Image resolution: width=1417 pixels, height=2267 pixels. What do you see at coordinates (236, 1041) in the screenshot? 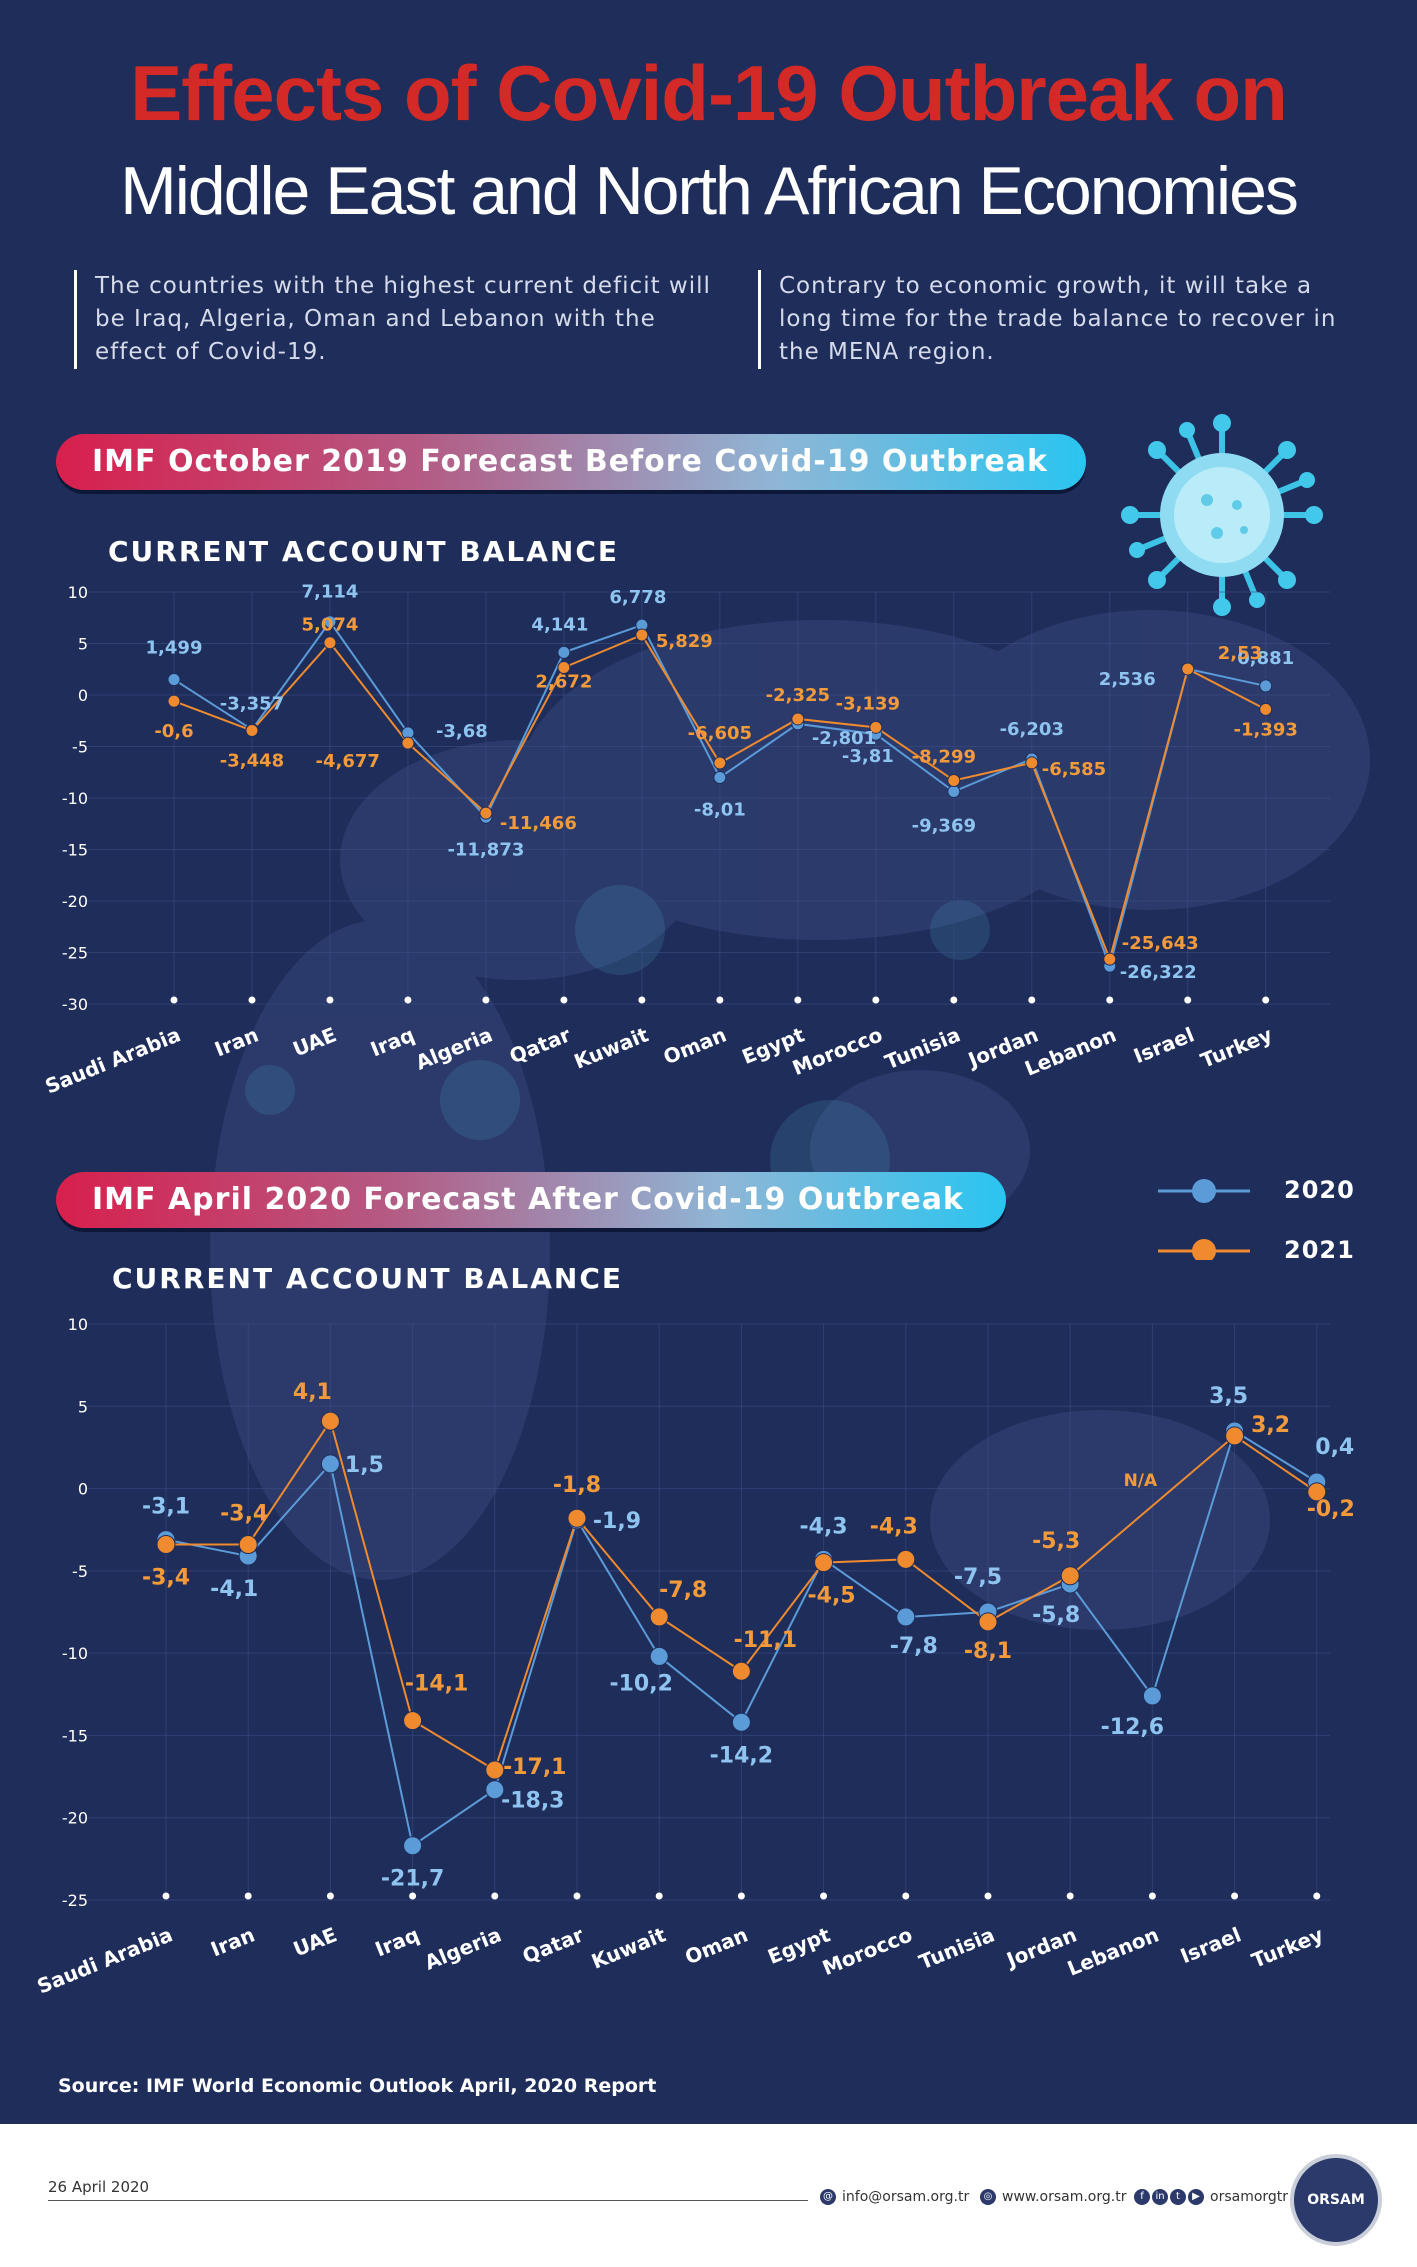
I see `x-tick-label: Iran` at bounding box center [236, 1041].